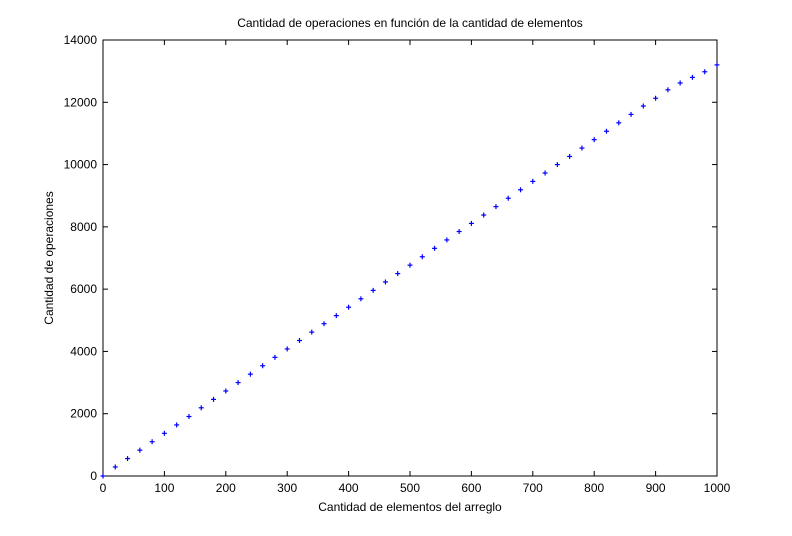 This screenshot has width=792, height=536. Describe the element at coordinates (83, 351) in the screenshot. I see `y-tick-label: 4000` at that location.